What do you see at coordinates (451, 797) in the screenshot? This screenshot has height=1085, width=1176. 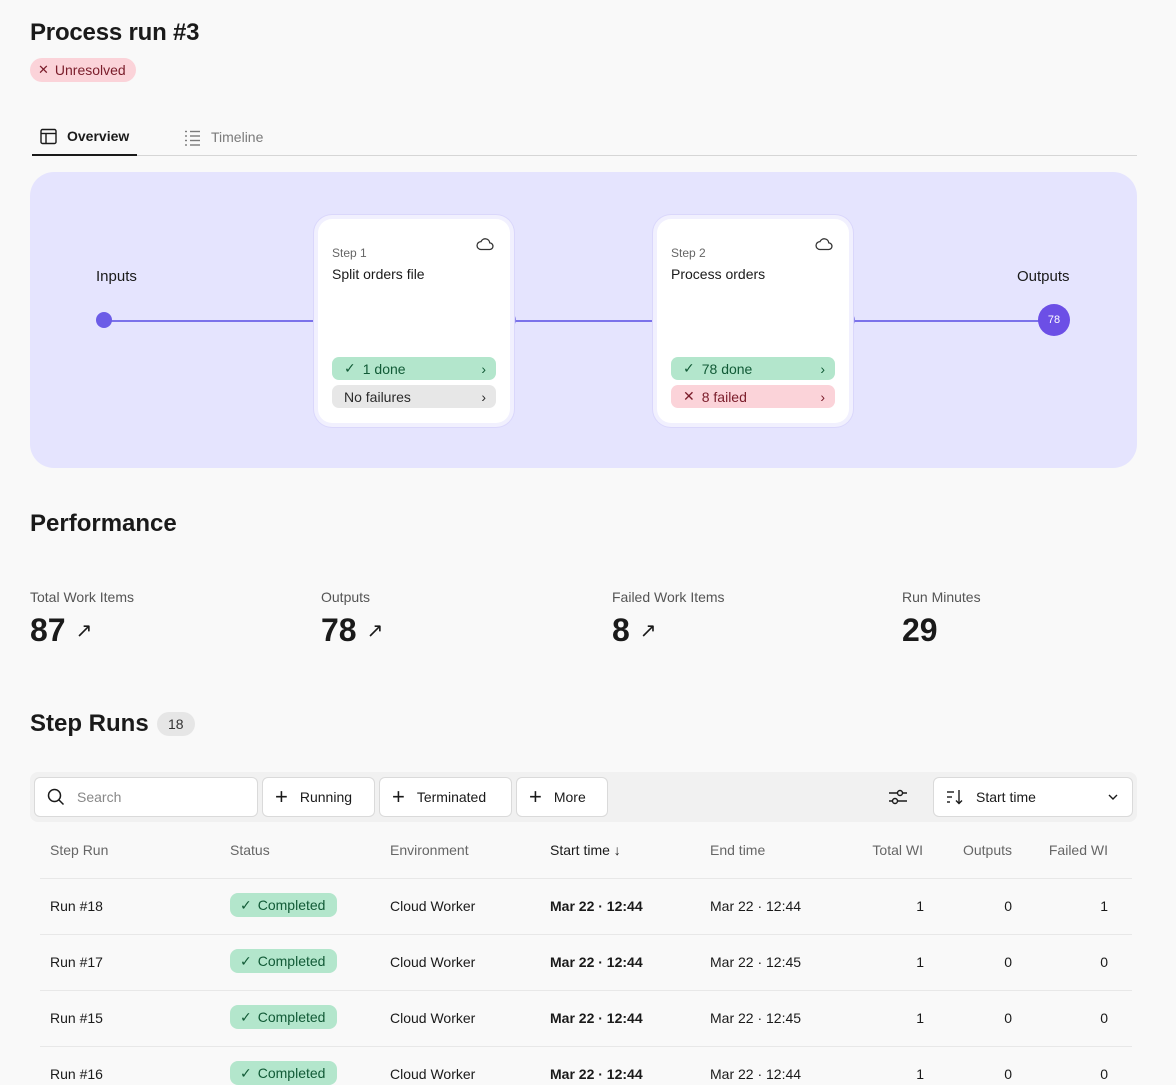 I see `filter-label: Terminated` at bounding box center [451, 797].